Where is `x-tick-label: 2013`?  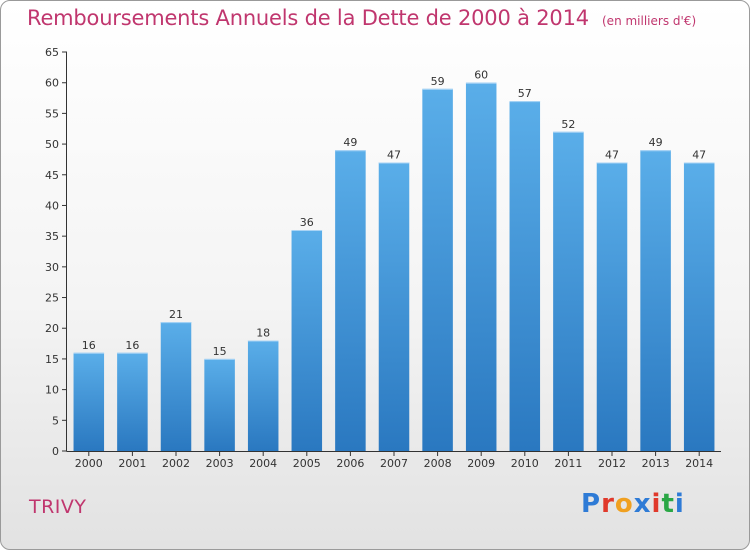
x-tick-label: 2013 is located at coordinates (656, 463).